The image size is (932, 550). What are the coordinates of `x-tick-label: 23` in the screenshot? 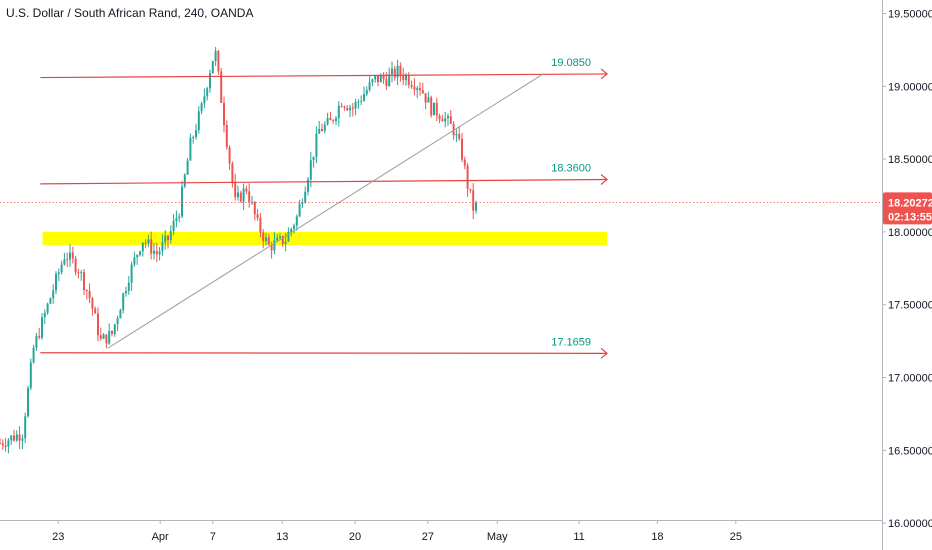 It's located at (58, 537).